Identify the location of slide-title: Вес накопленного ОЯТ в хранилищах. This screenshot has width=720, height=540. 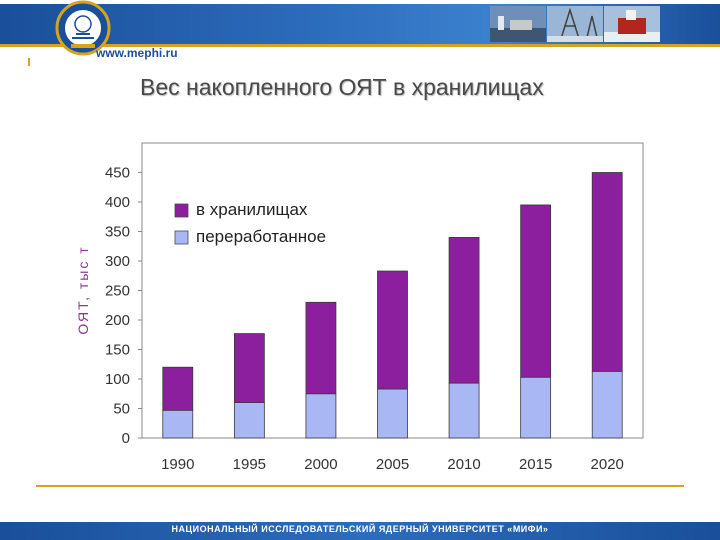
(342, 87).